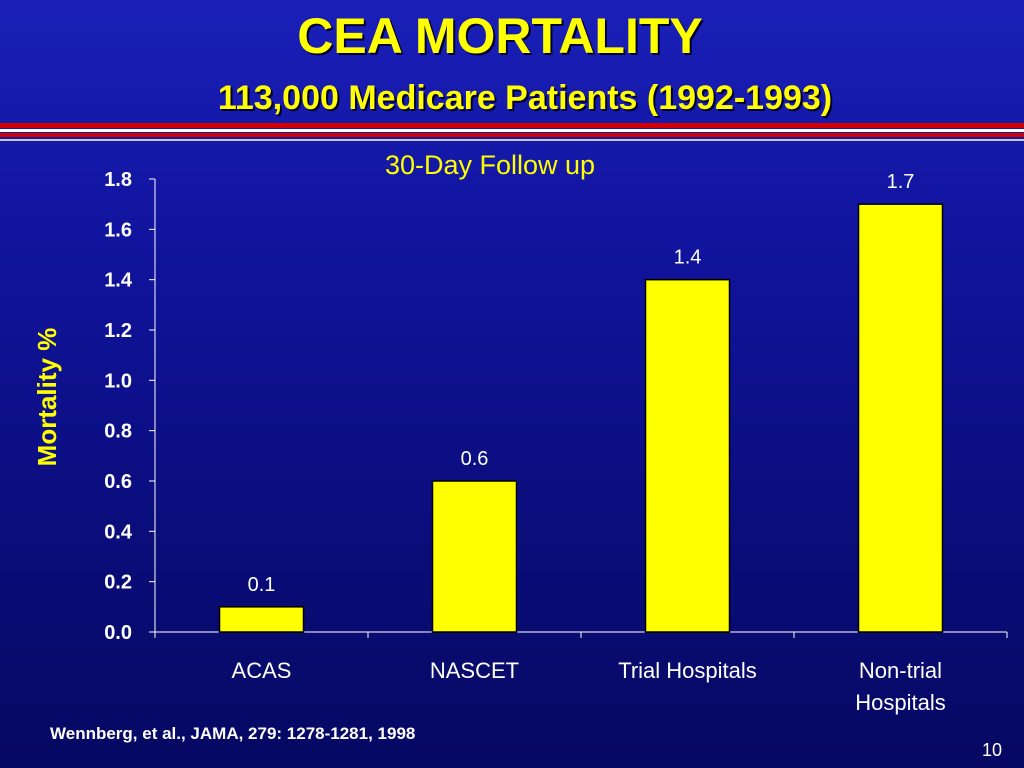  What do you see at coordinates (490, 165) in the screenshot?
I see `chart-title: 30-Day Follow up` at bounding box center [490, 165].